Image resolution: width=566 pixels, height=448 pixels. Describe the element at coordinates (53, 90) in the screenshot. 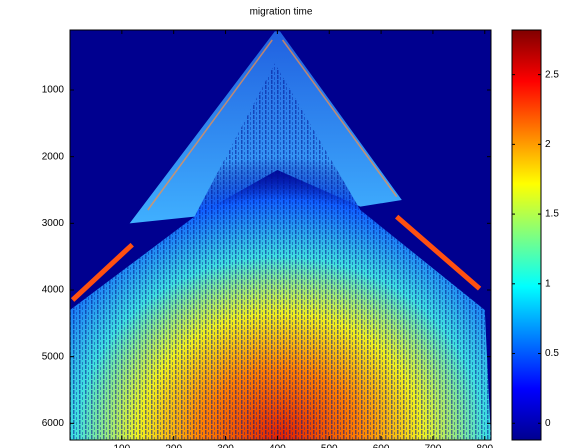

I see `y-tick-label: 1000` at that location.